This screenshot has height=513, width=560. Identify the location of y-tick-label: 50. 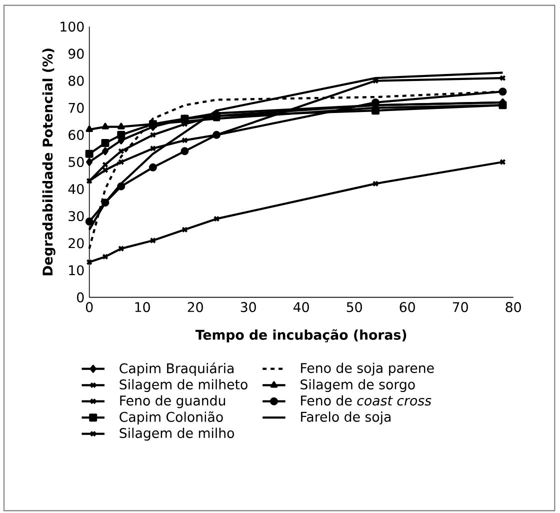
(76, 161).